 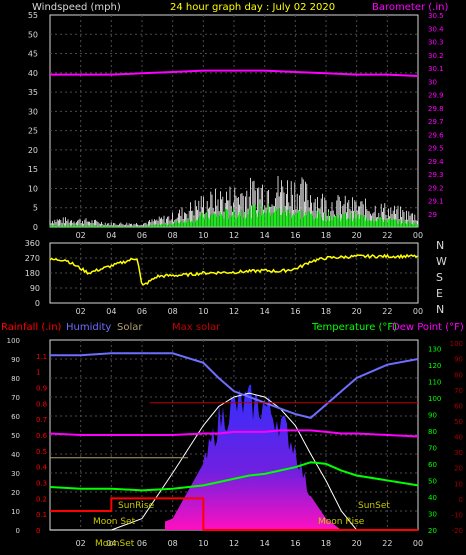 I want to click on dir-xtick-label: 18, so click(x=326, y=311).